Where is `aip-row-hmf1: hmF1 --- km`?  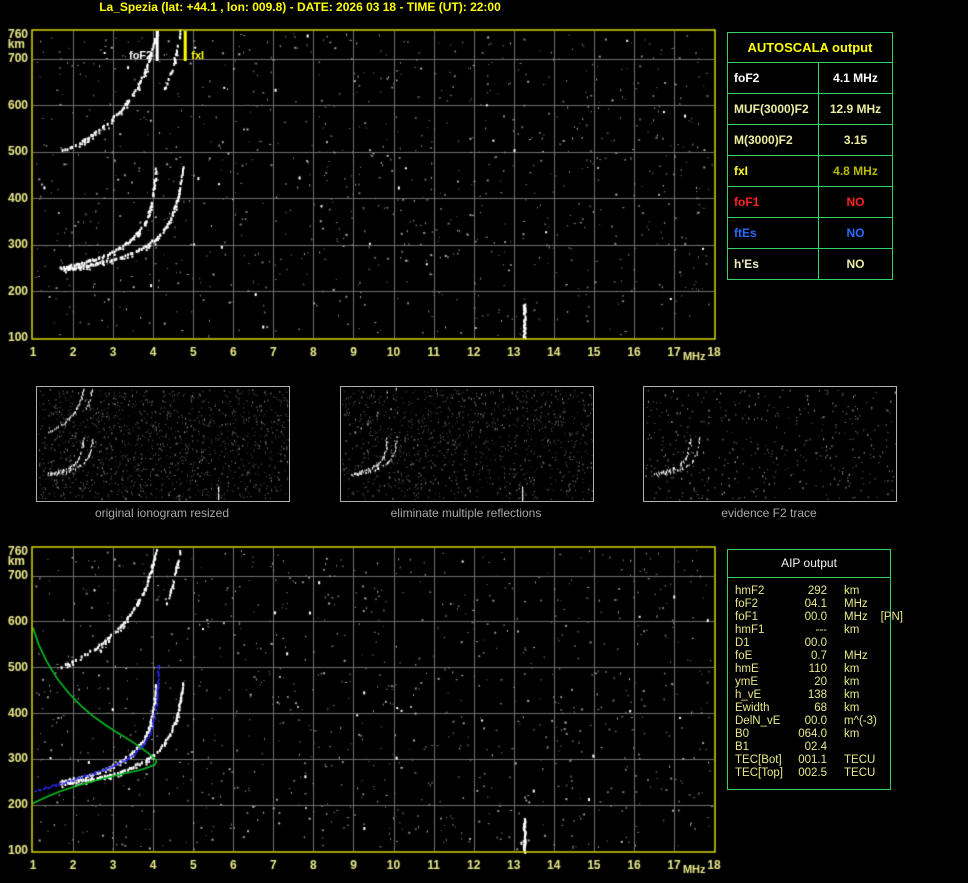
aip-row-hmf1: hmF1 --- km is located at coordinates (812, 630).